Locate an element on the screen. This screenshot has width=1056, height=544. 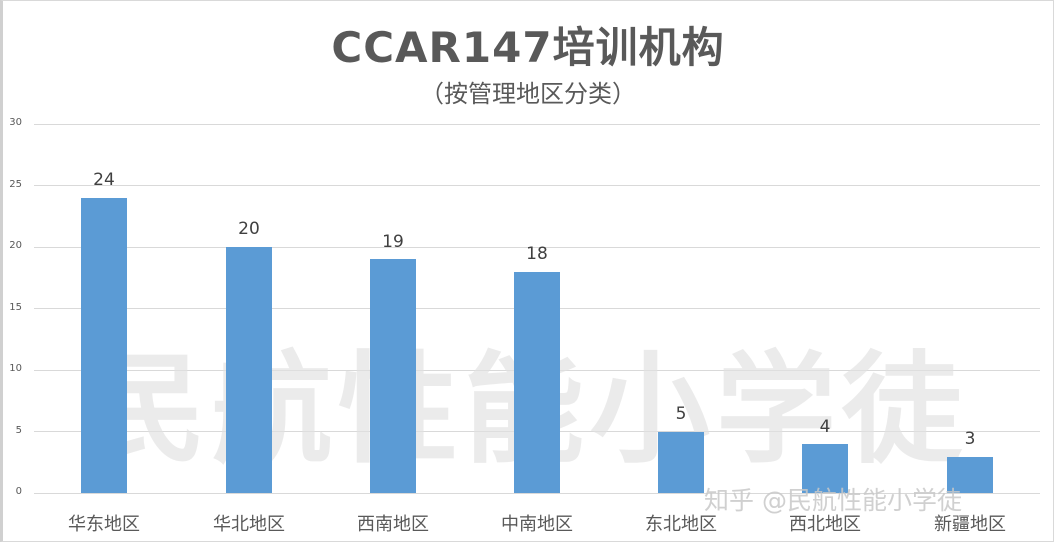
x-label-zhongnan: 中南地区 is located at coordinates (537, 524).